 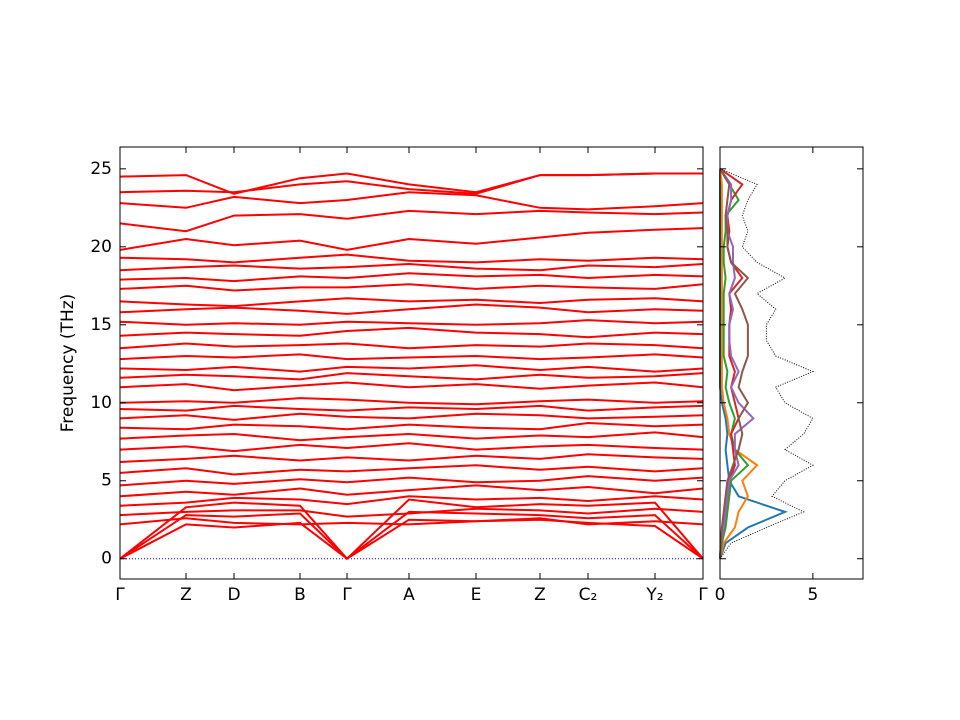 What do you see at coordinates (101, 169) in the screenshot?
I see `y-tick-label: 25` at bounding box center [101, 169].